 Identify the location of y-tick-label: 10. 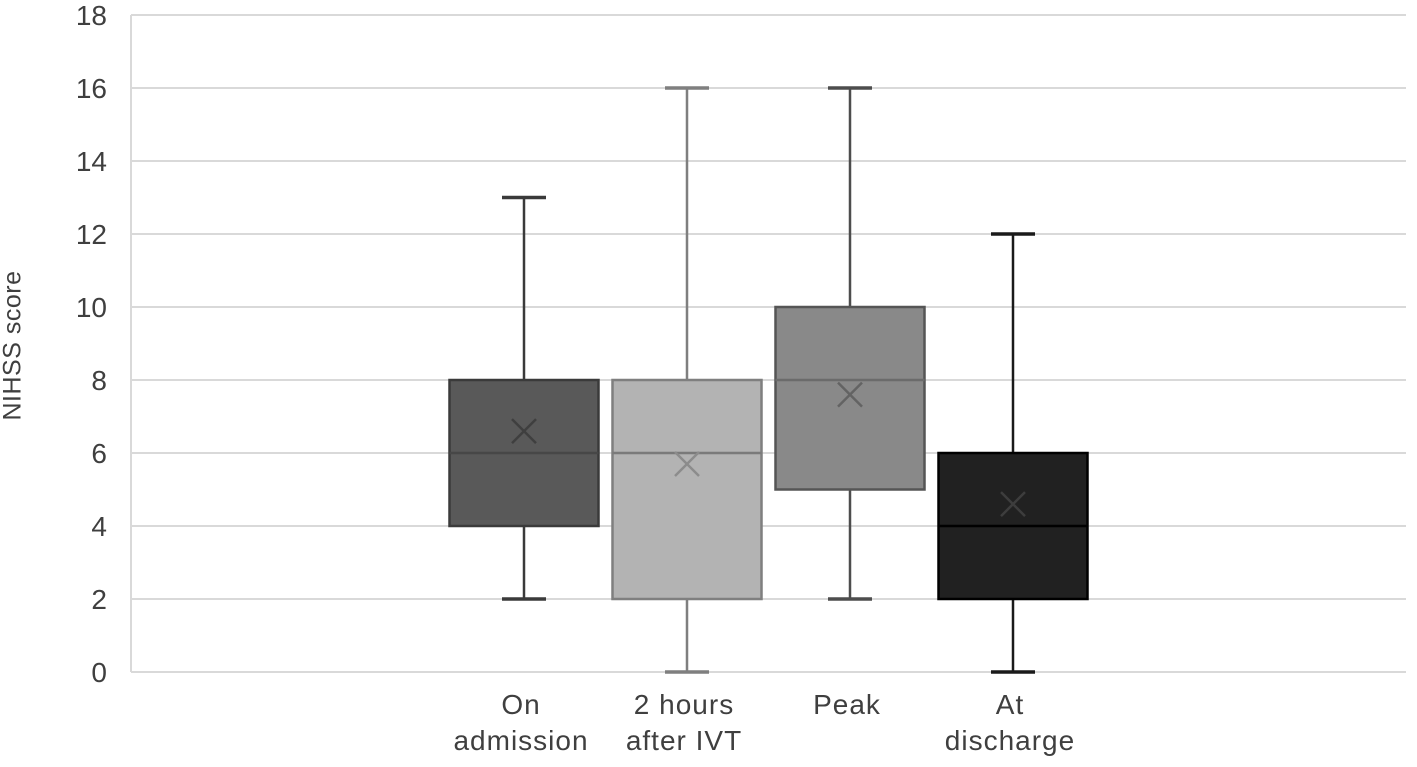
(91, 307).